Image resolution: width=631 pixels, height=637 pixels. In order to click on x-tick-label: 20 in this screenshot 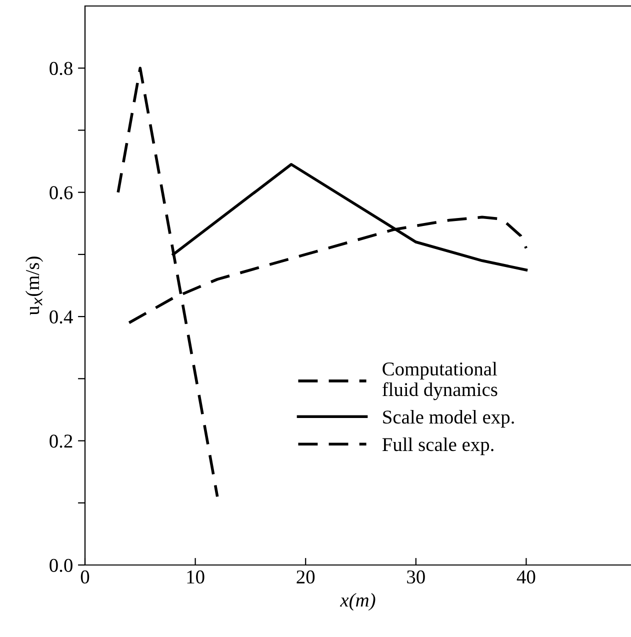, I will do `click(305, 577)`.